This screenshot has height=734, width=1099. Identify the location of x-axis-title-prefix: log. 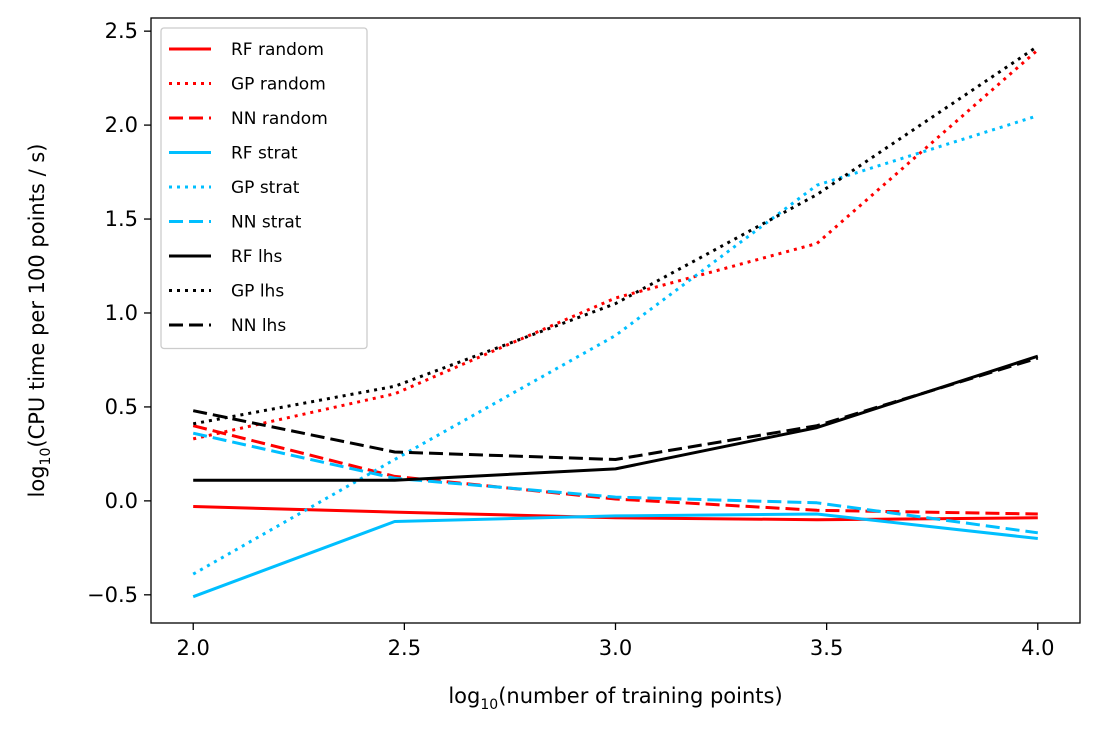
(464, 696).